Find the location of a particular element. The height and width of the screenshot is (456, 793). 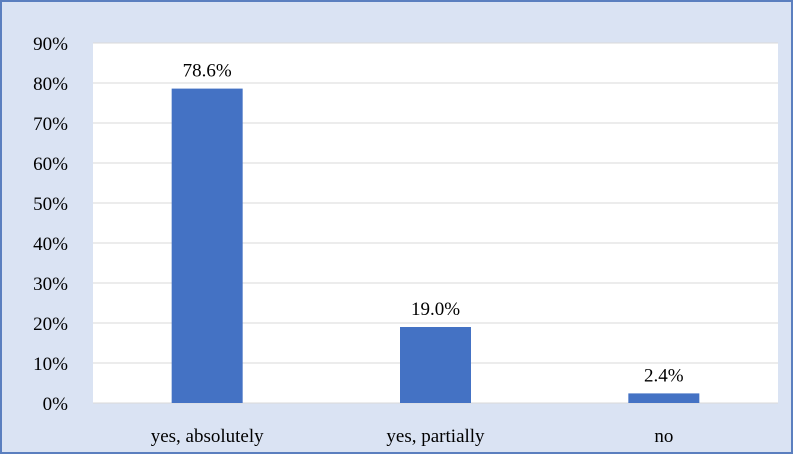

bar-yes-partially is located at coordinates (435, 365).